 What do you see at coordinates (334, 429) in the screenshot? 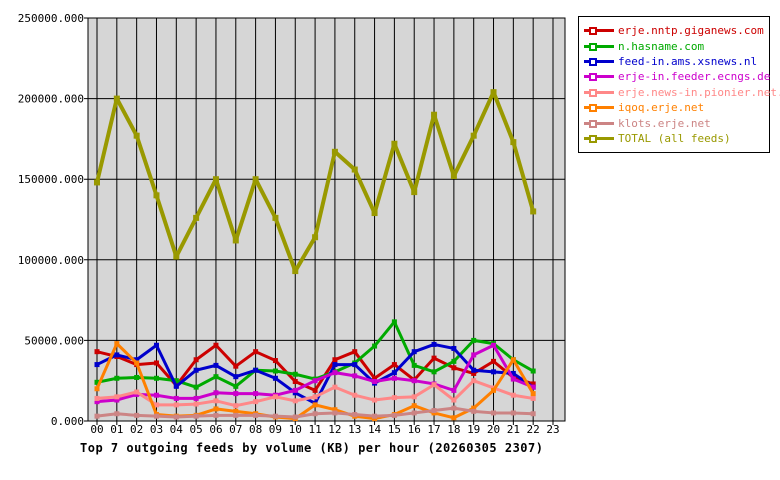
I see `x-tick-label: 12` at bounding box center [334, 429].